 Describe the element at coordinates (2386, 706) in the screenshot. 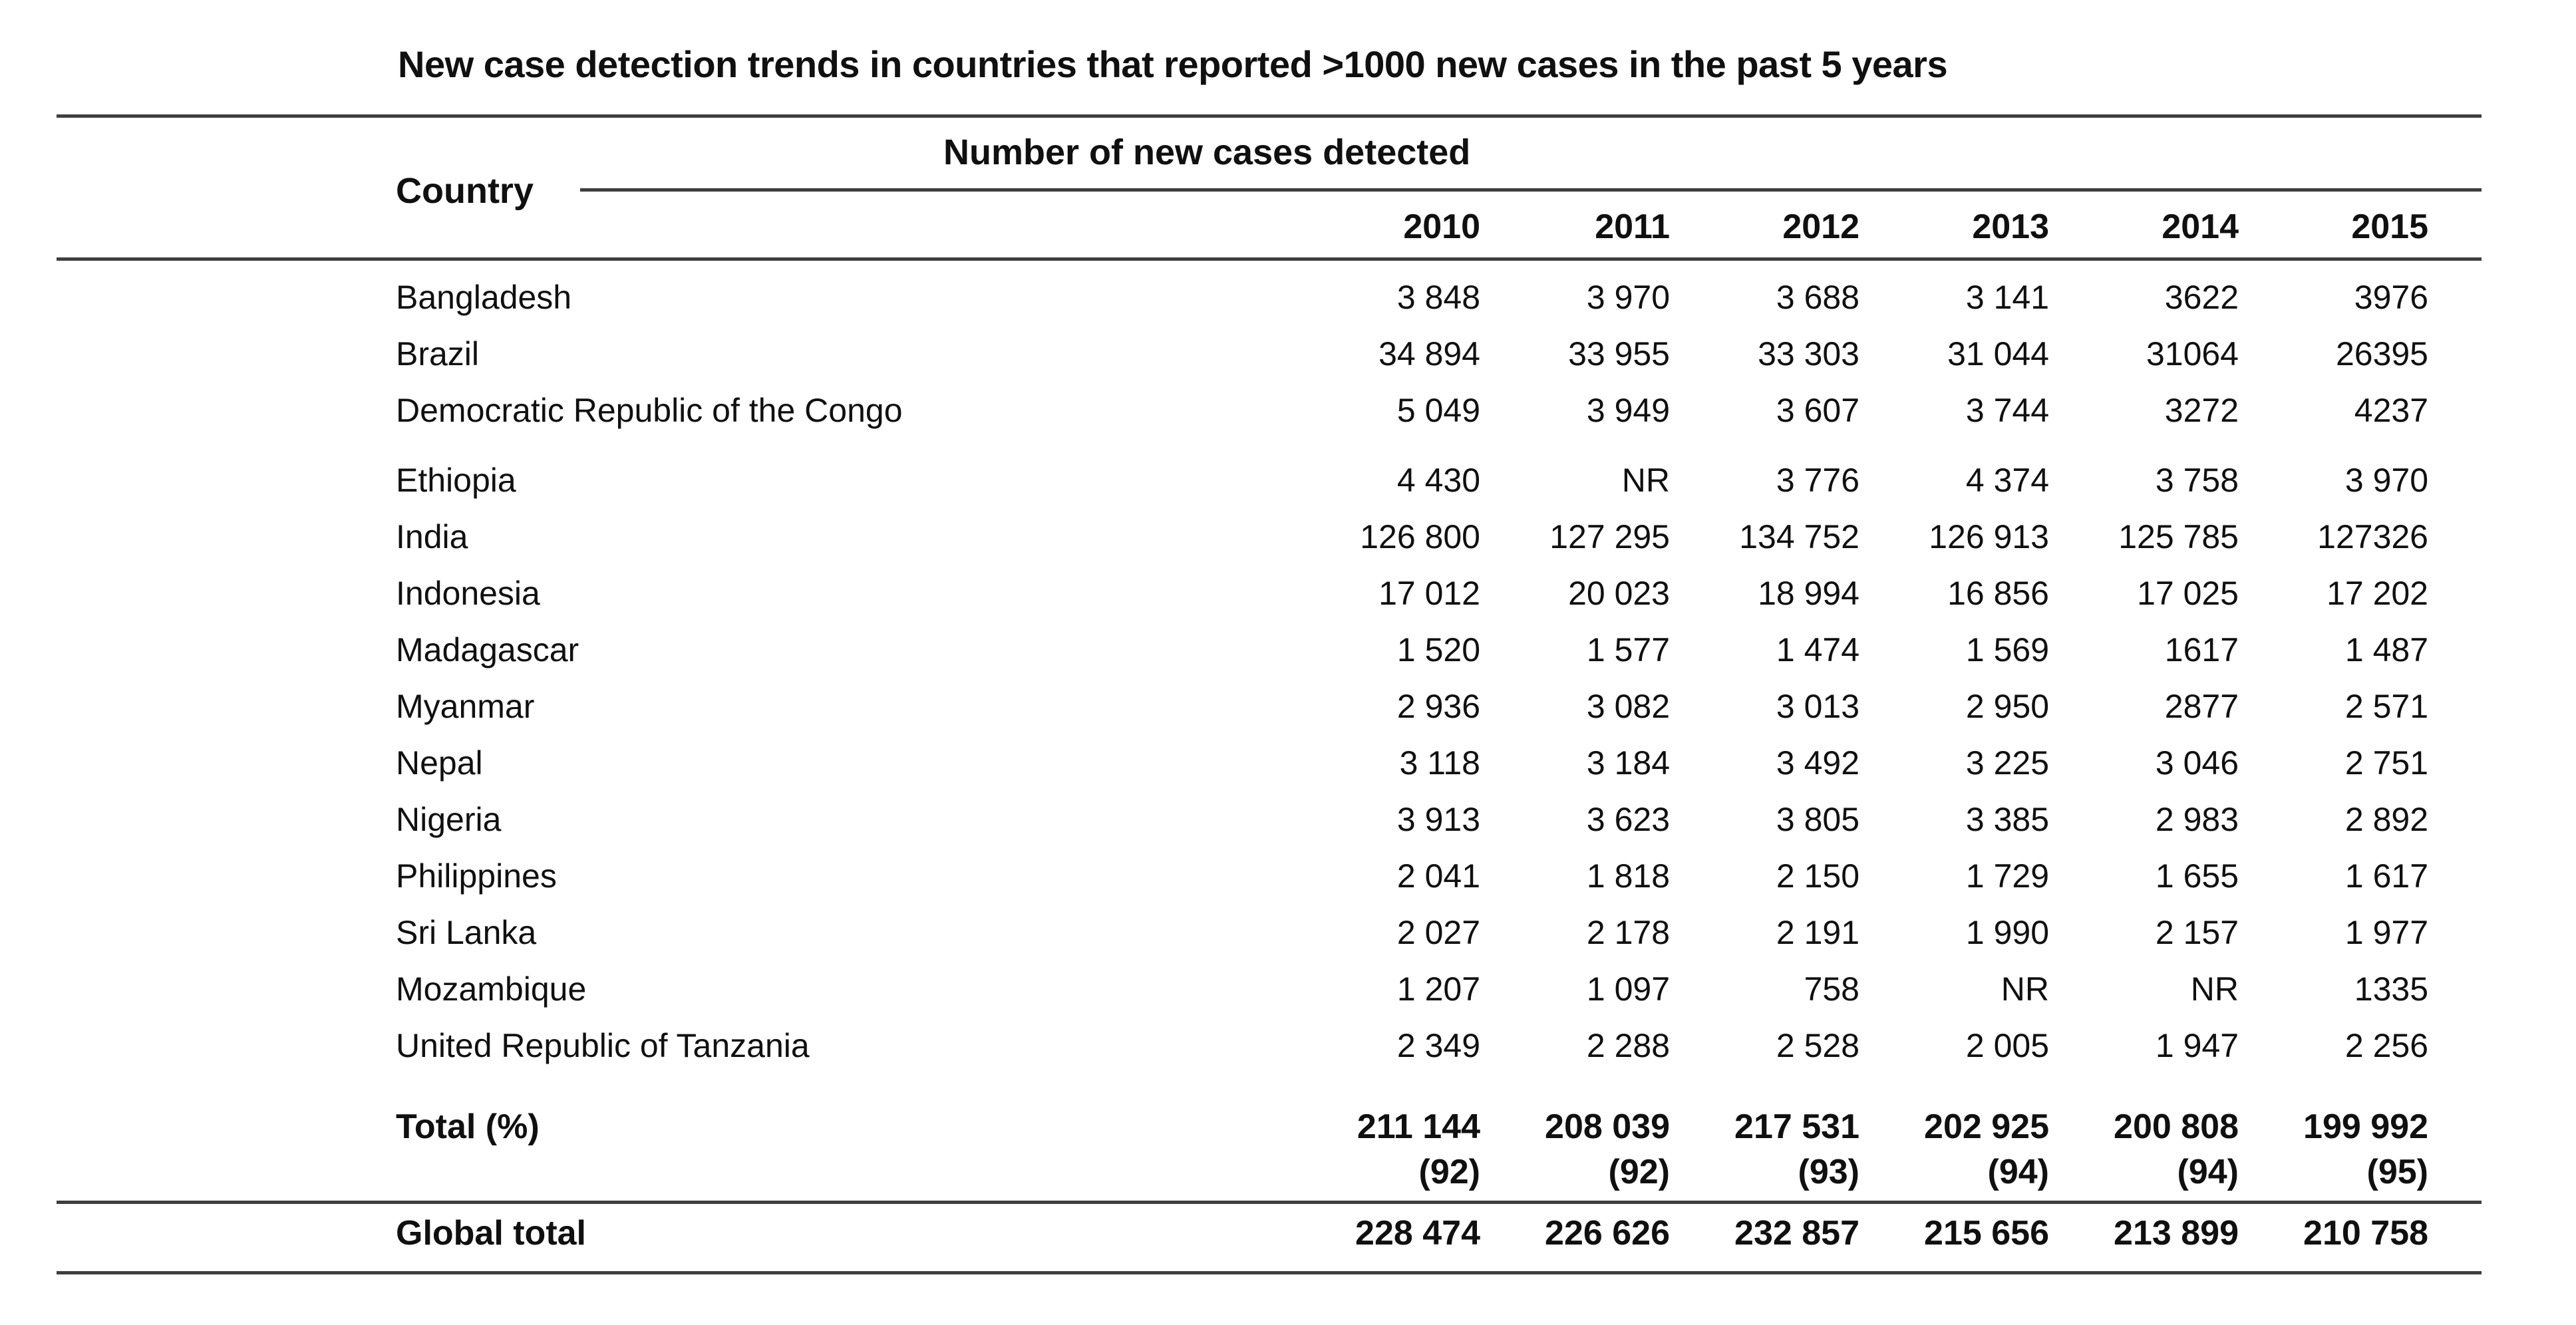

I see `value-cell: 2 571` at that location.